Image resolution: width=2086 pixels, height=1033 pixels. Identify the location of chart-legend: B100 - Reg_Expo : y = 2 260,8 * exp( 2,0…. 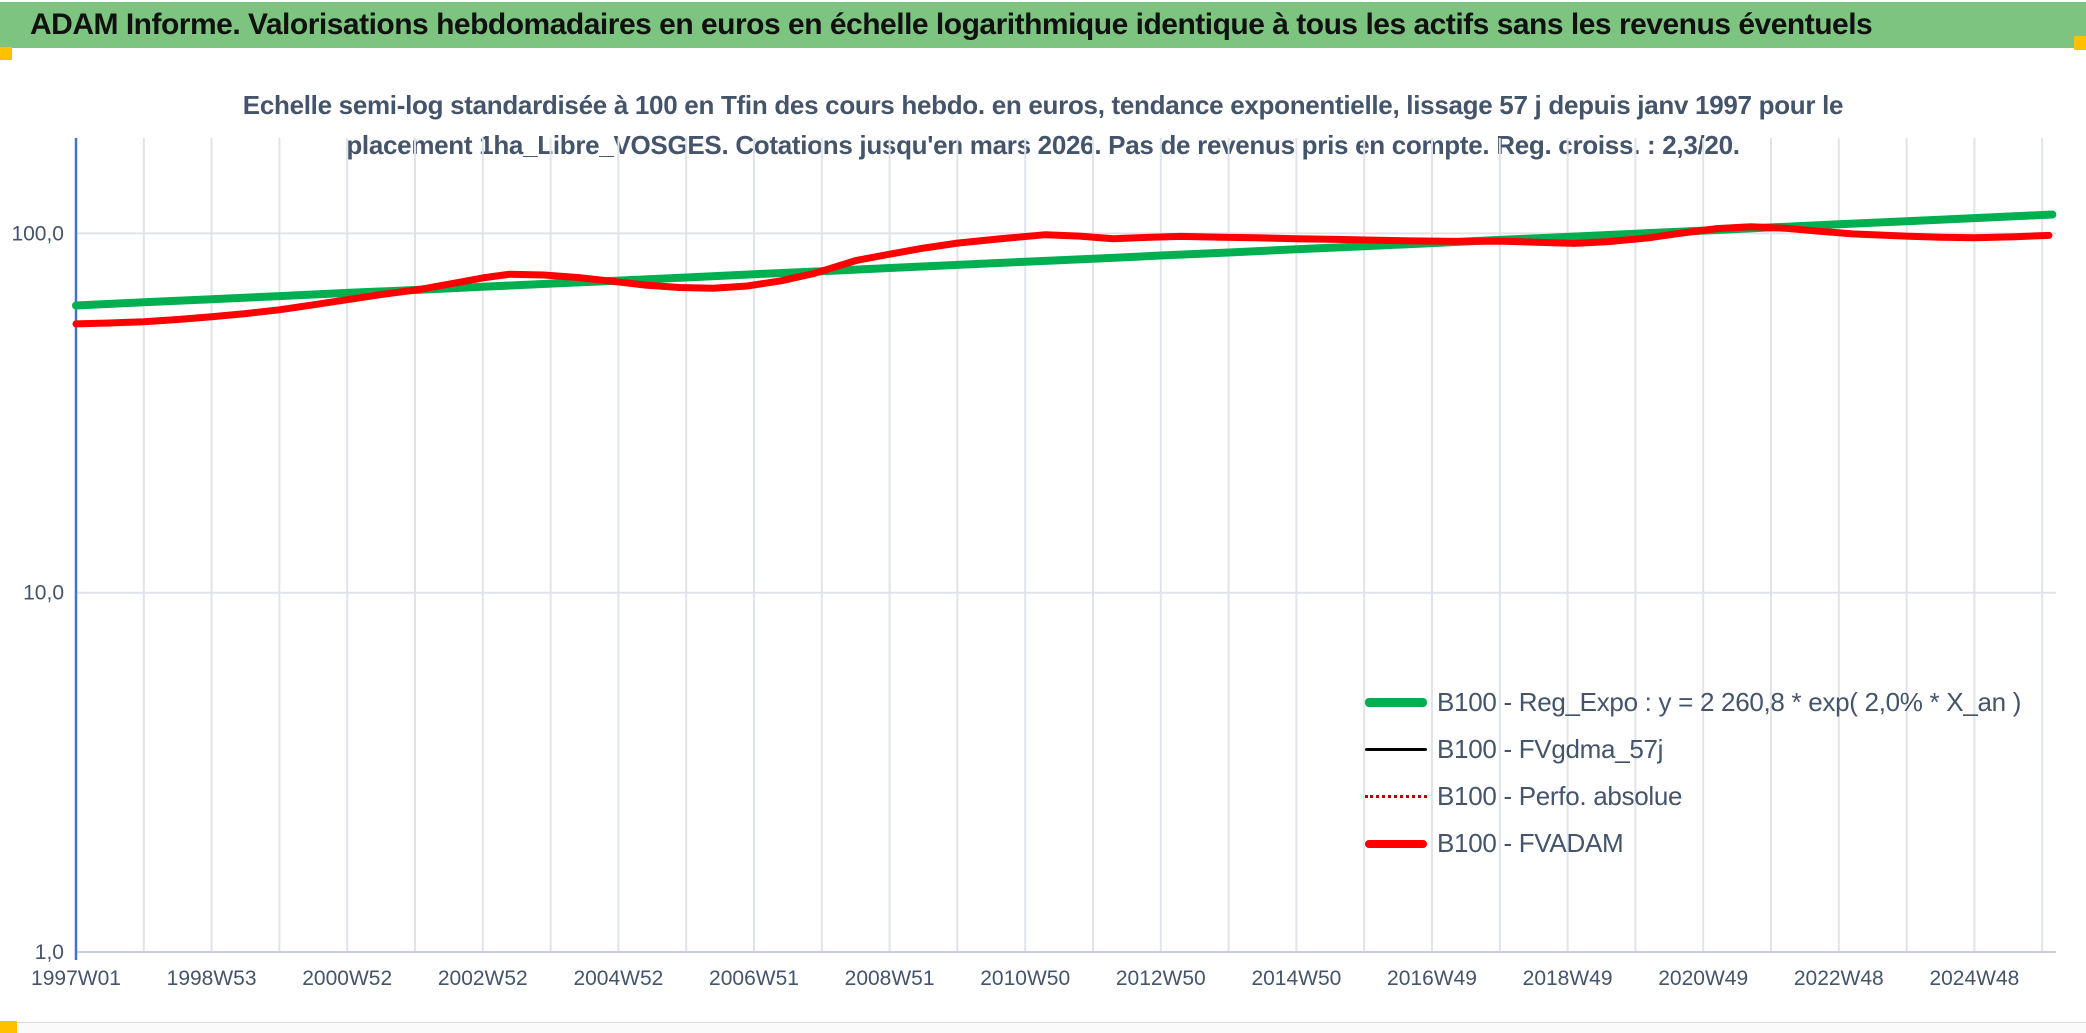
(1693, 773).